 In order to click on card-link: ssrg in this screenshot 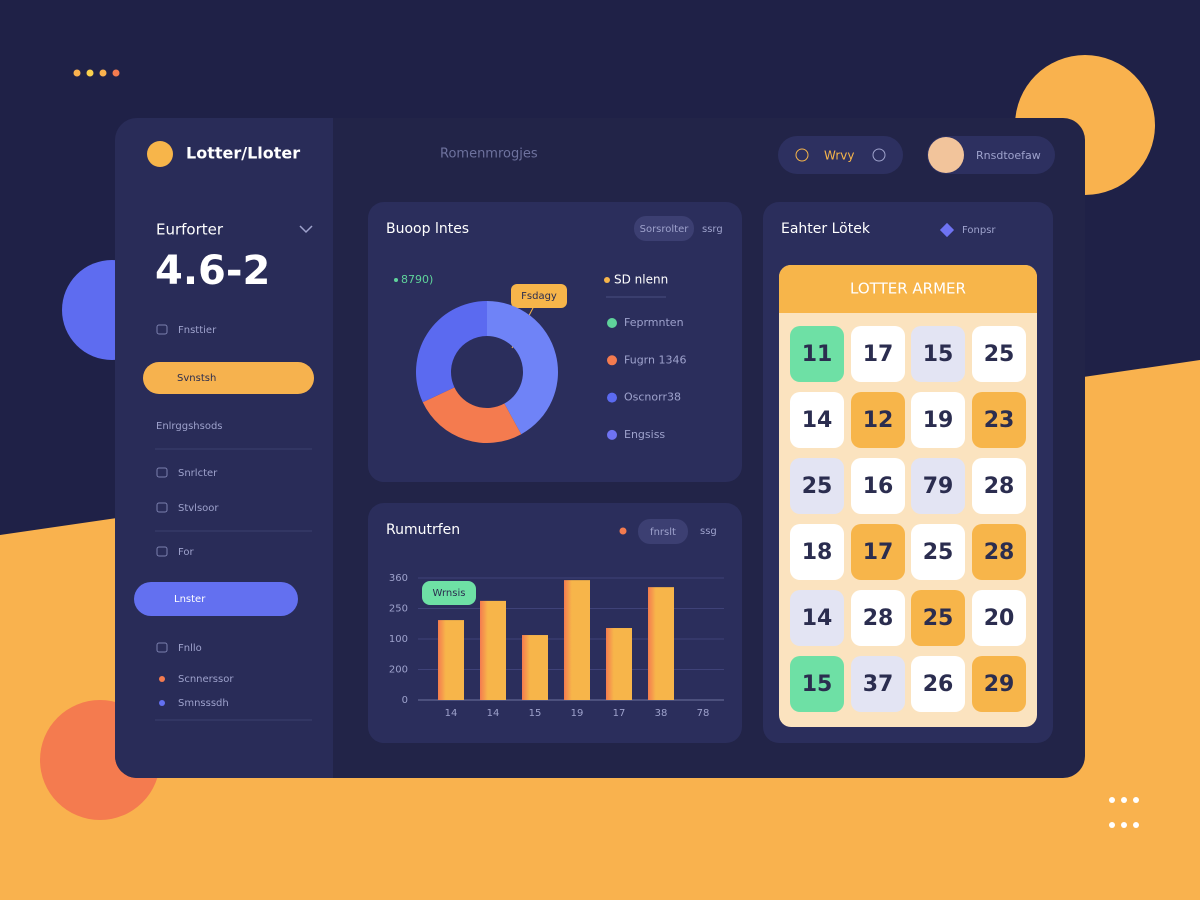, I will do `click(712, 229)`.